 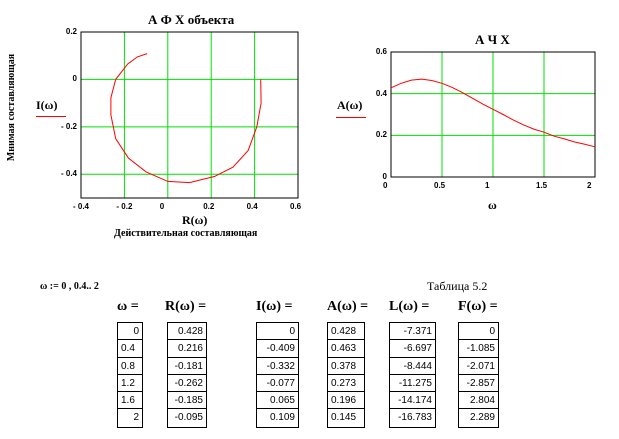 I want to click on x-tick-label: - 0.2, so click(x=124, y=206).